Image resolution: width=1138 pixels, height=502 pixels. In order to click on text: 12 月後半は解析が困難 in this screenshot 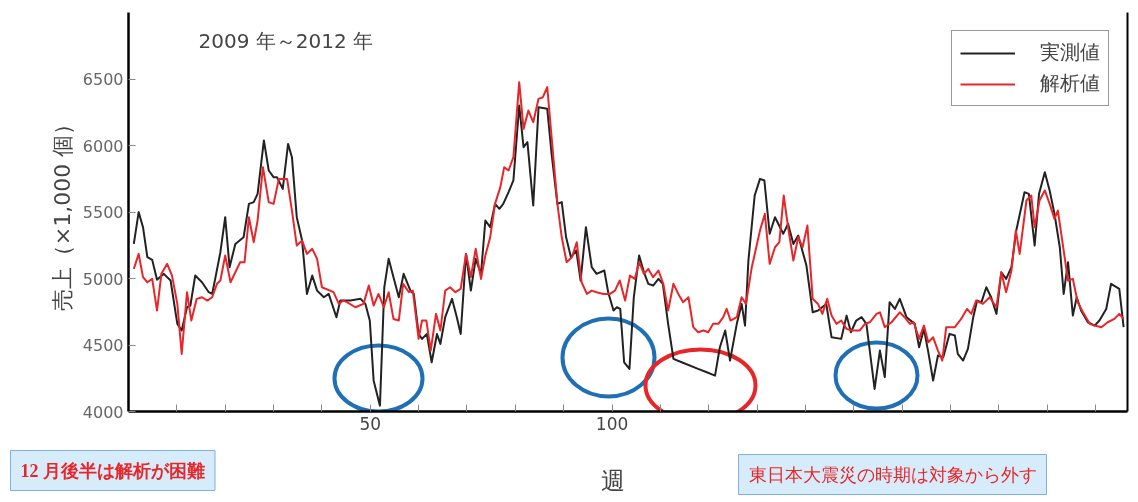, I will do `click(112, 470)`.